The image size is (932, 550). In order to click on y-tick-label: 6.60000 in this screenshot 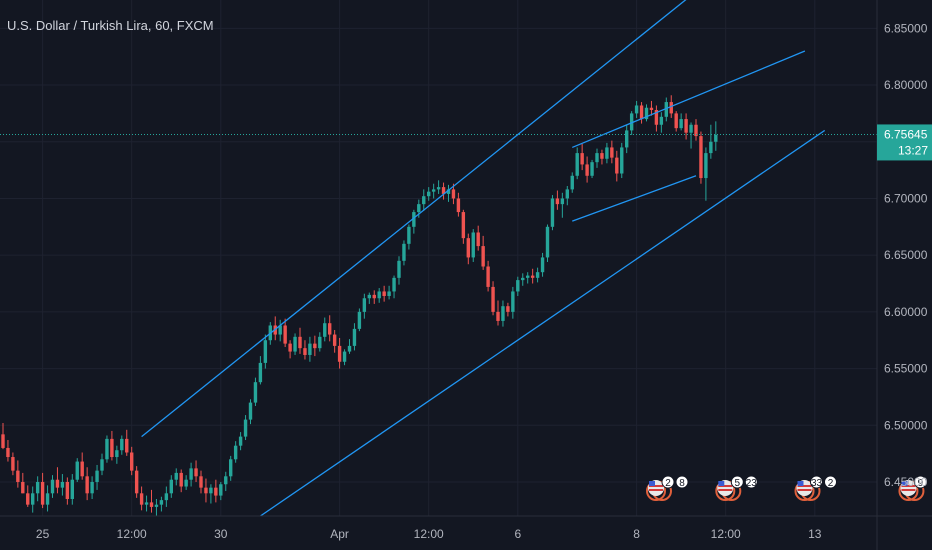, I will do `click(906, 312)`.